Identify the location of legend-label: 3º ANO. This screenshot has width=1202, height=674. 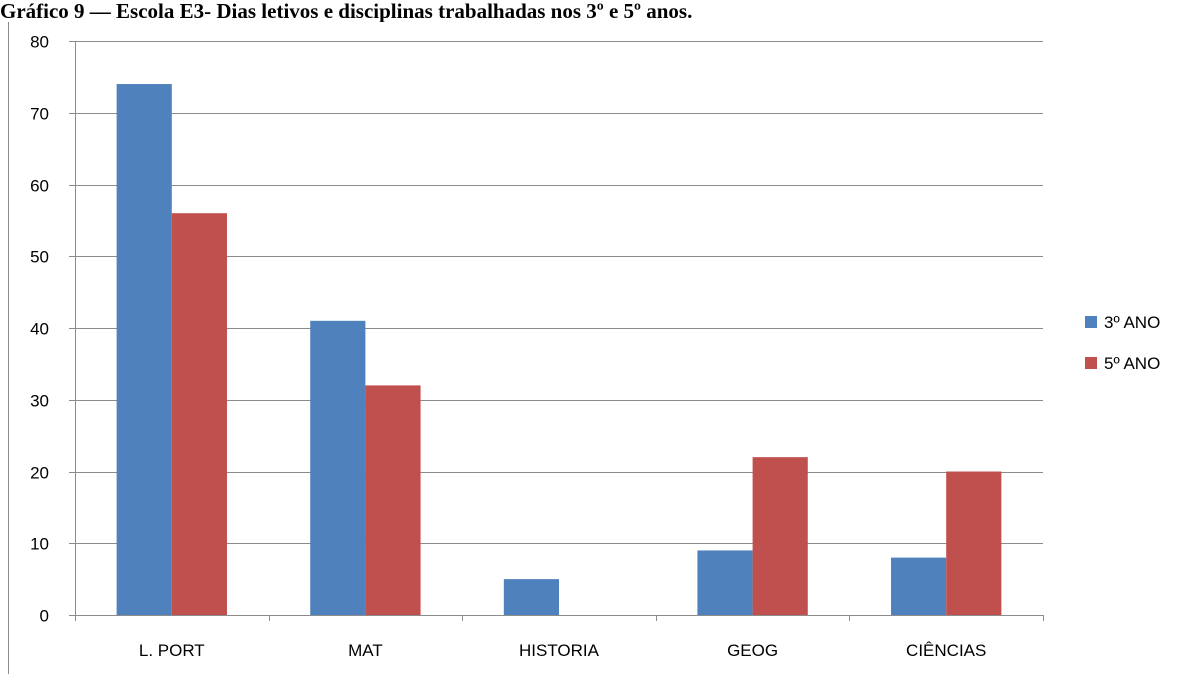
(1132, 322).